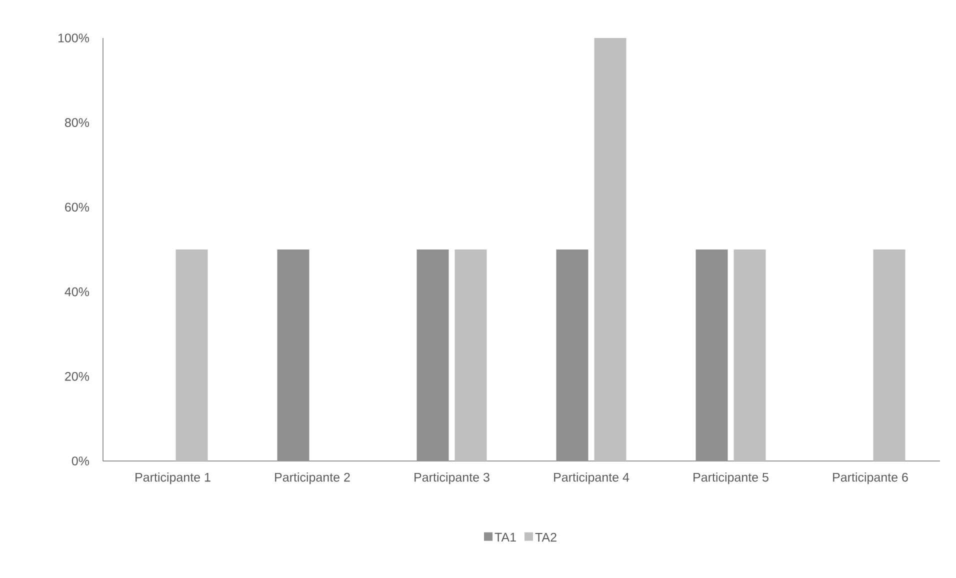 Image resolution: width=956 pixels, height=578 pixels. Describe the element at coordinates (173, 478) in the screenshot. I see `x-tick-label: Participante 1` at that location.